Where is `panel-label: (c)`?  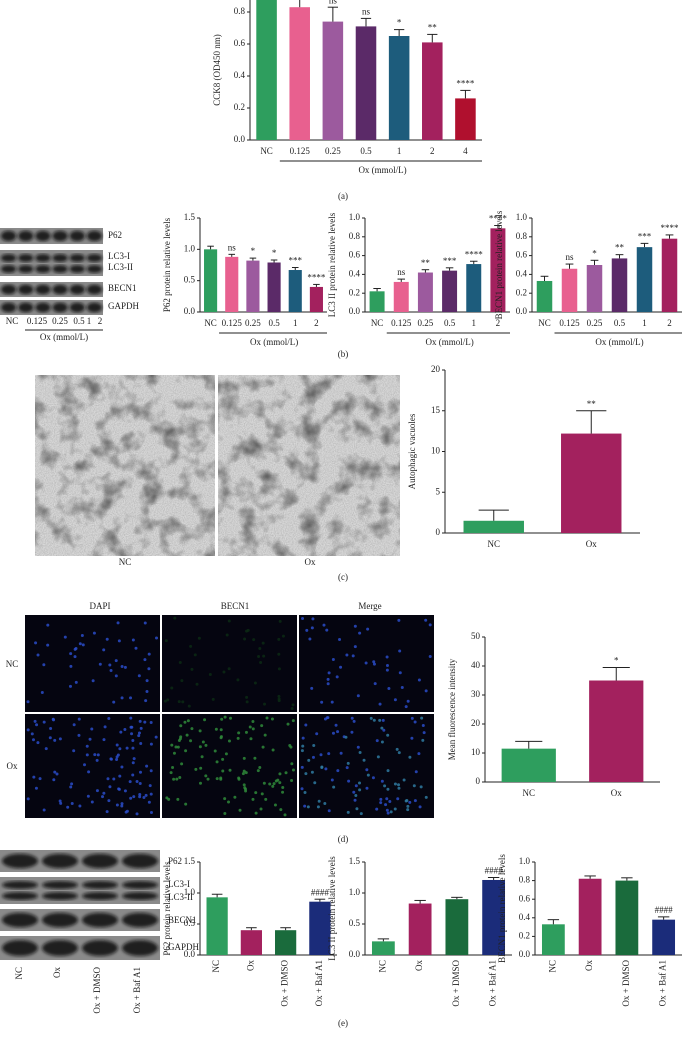
panel-label: (c) is located at coordinates (343, 577).